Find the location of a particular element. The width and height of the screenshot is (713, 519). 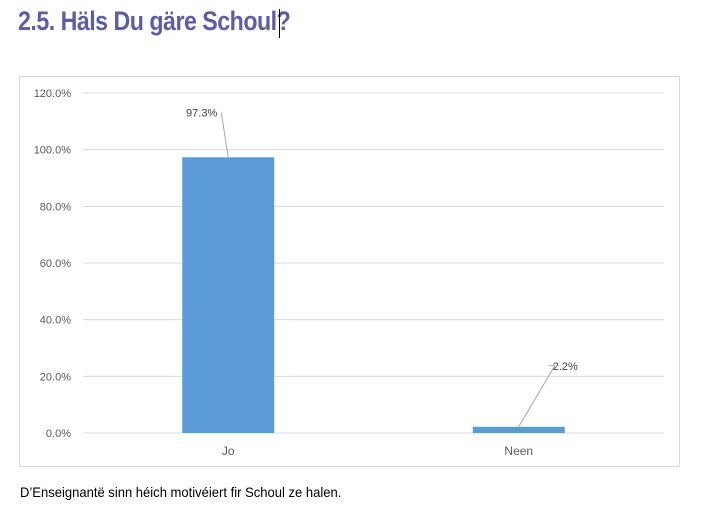

x-category-label: Neen is located at coordinates (518, 451).